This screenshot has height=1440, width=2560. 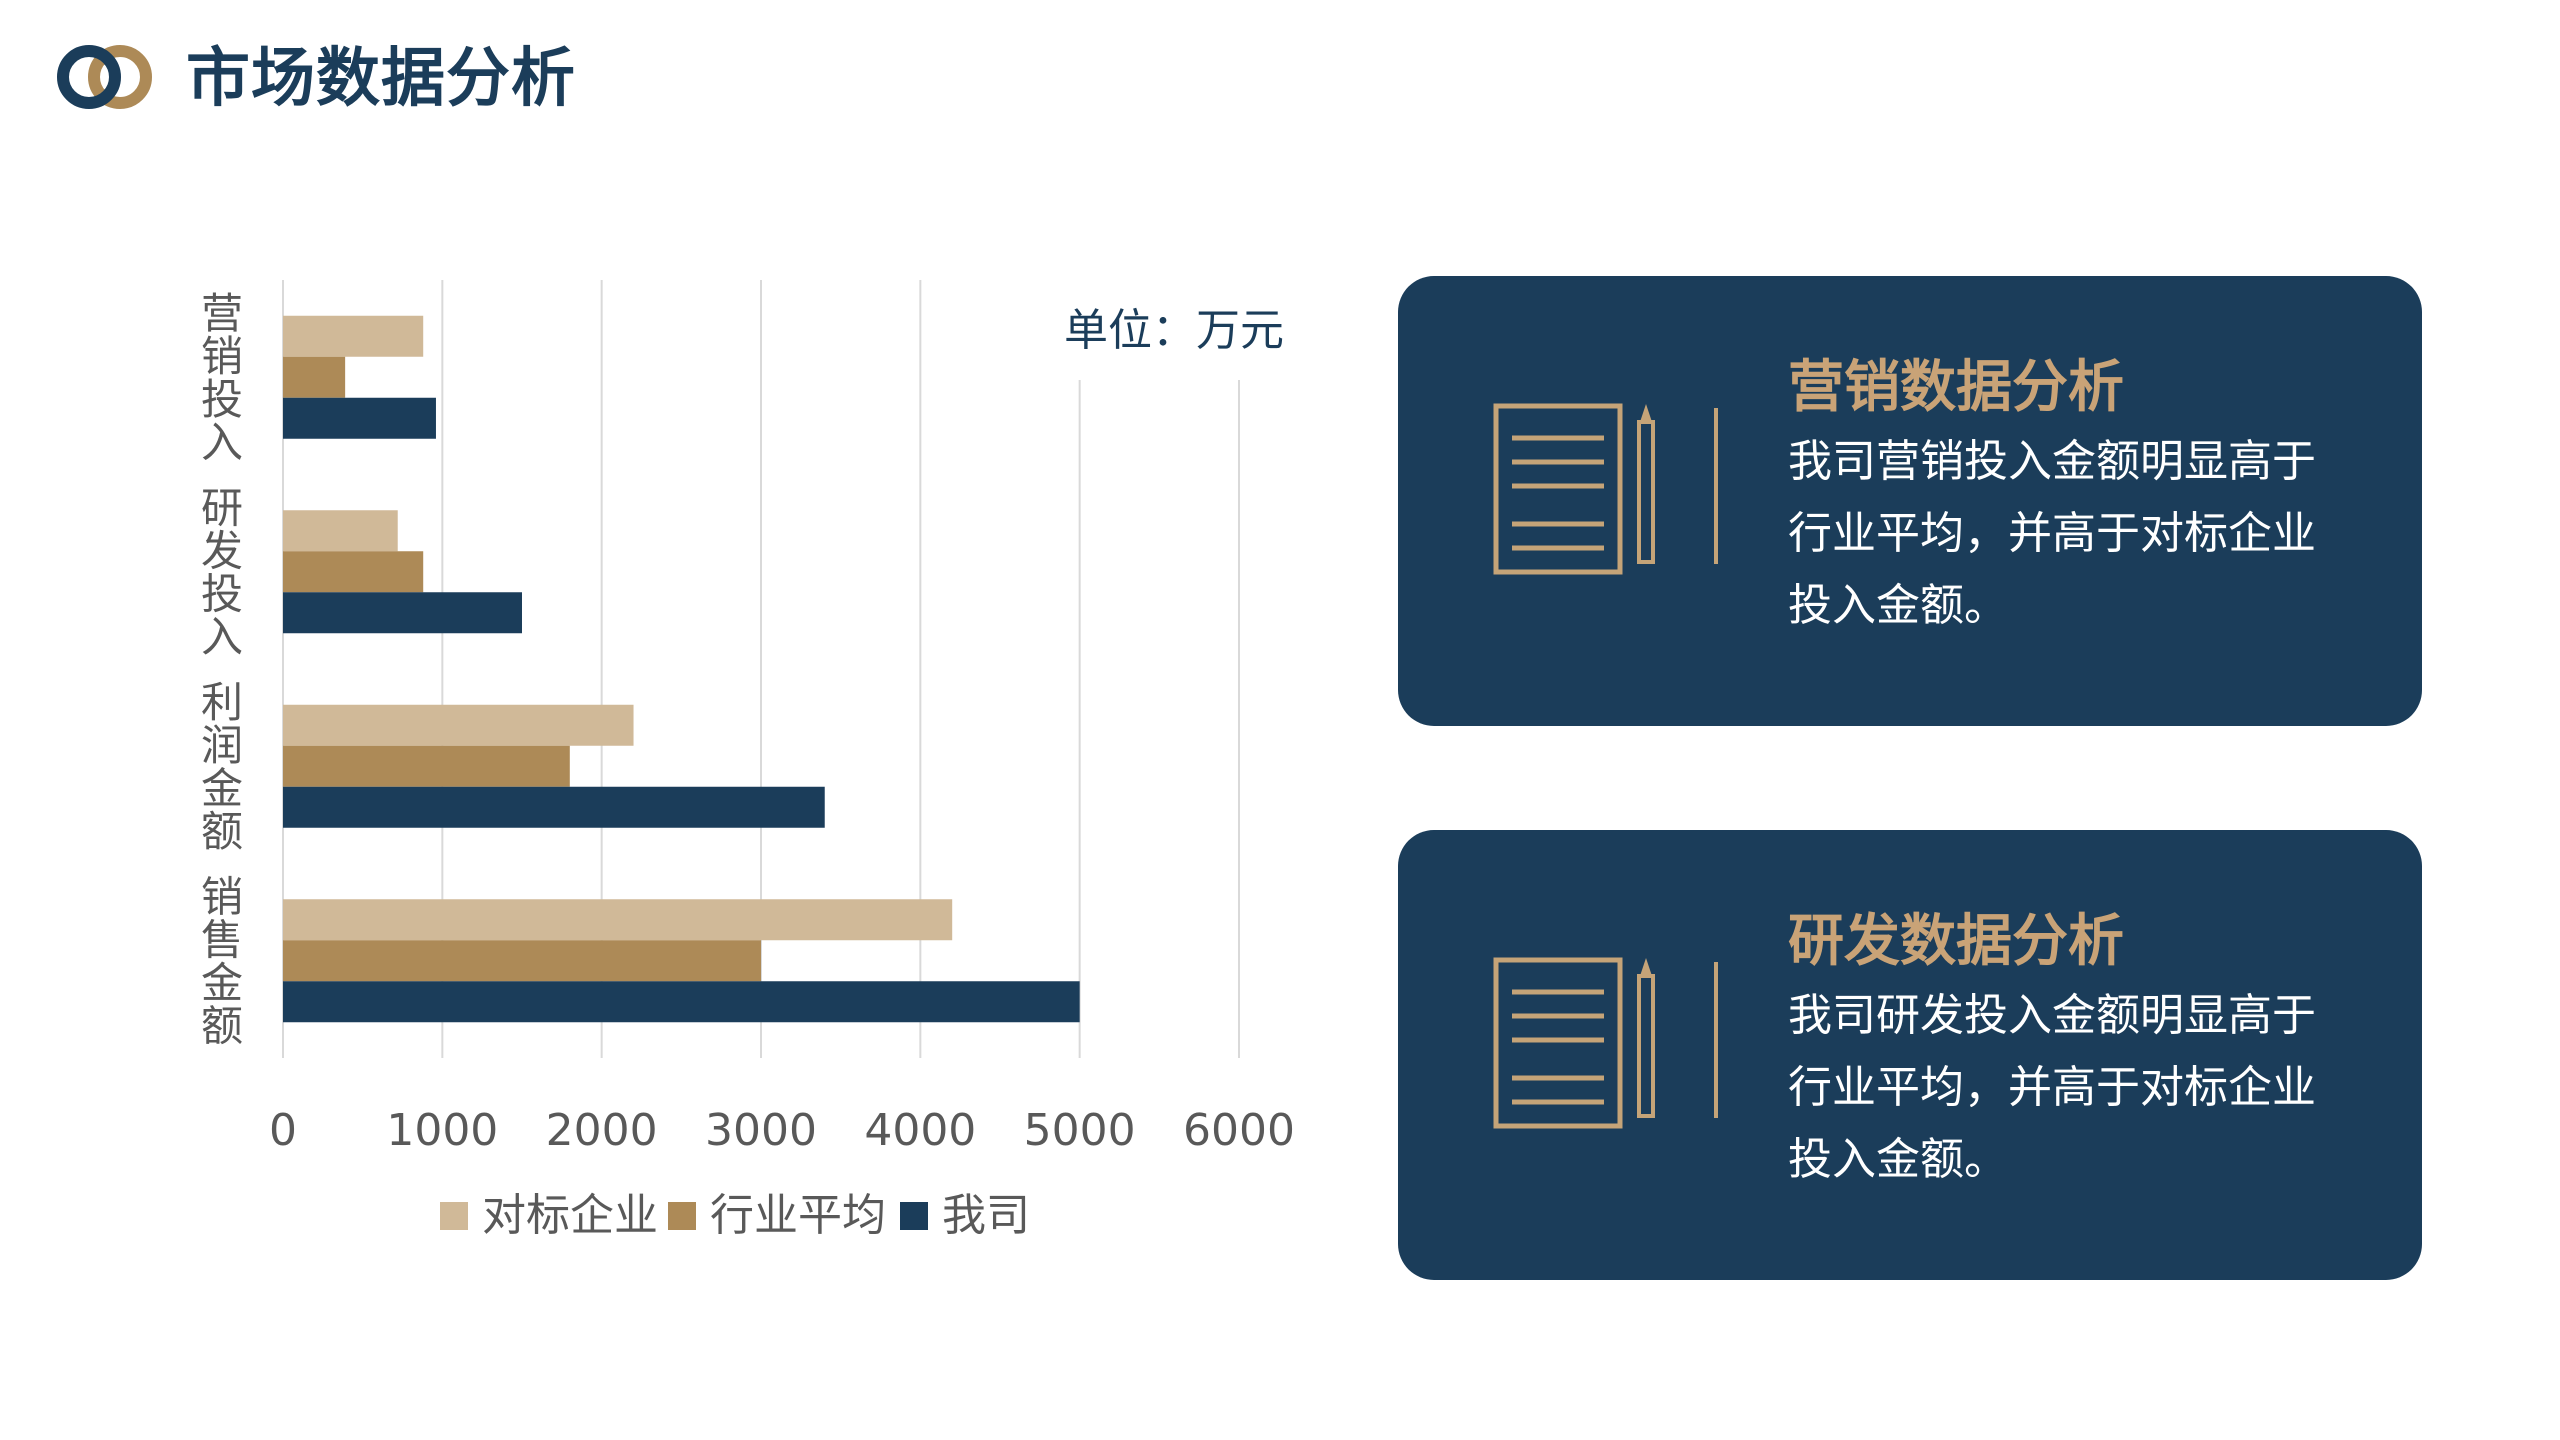 I want to click on legend-label: 行业平均, so click(x=798, y=1215).